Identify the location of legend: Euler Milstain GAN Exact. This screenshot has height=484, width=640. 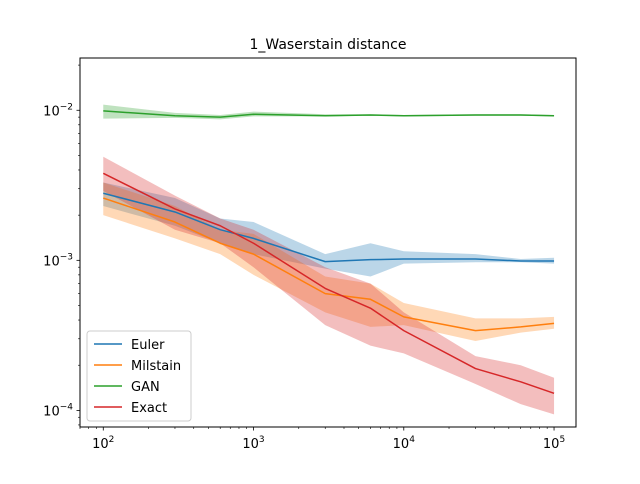
(139, 376).